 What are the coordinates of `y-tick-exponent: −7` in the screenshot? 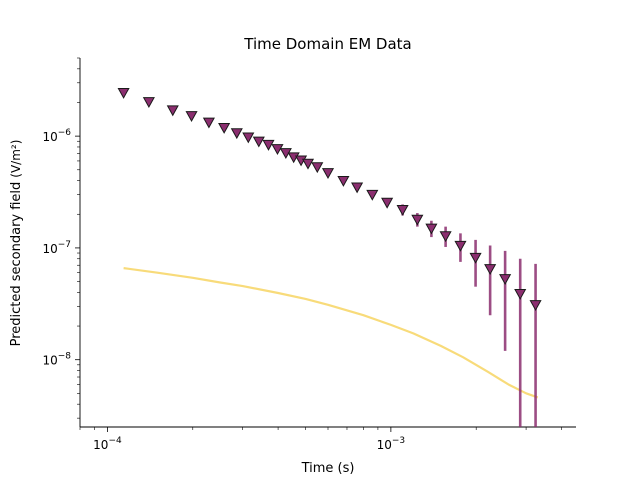 It's located at (64, 245).